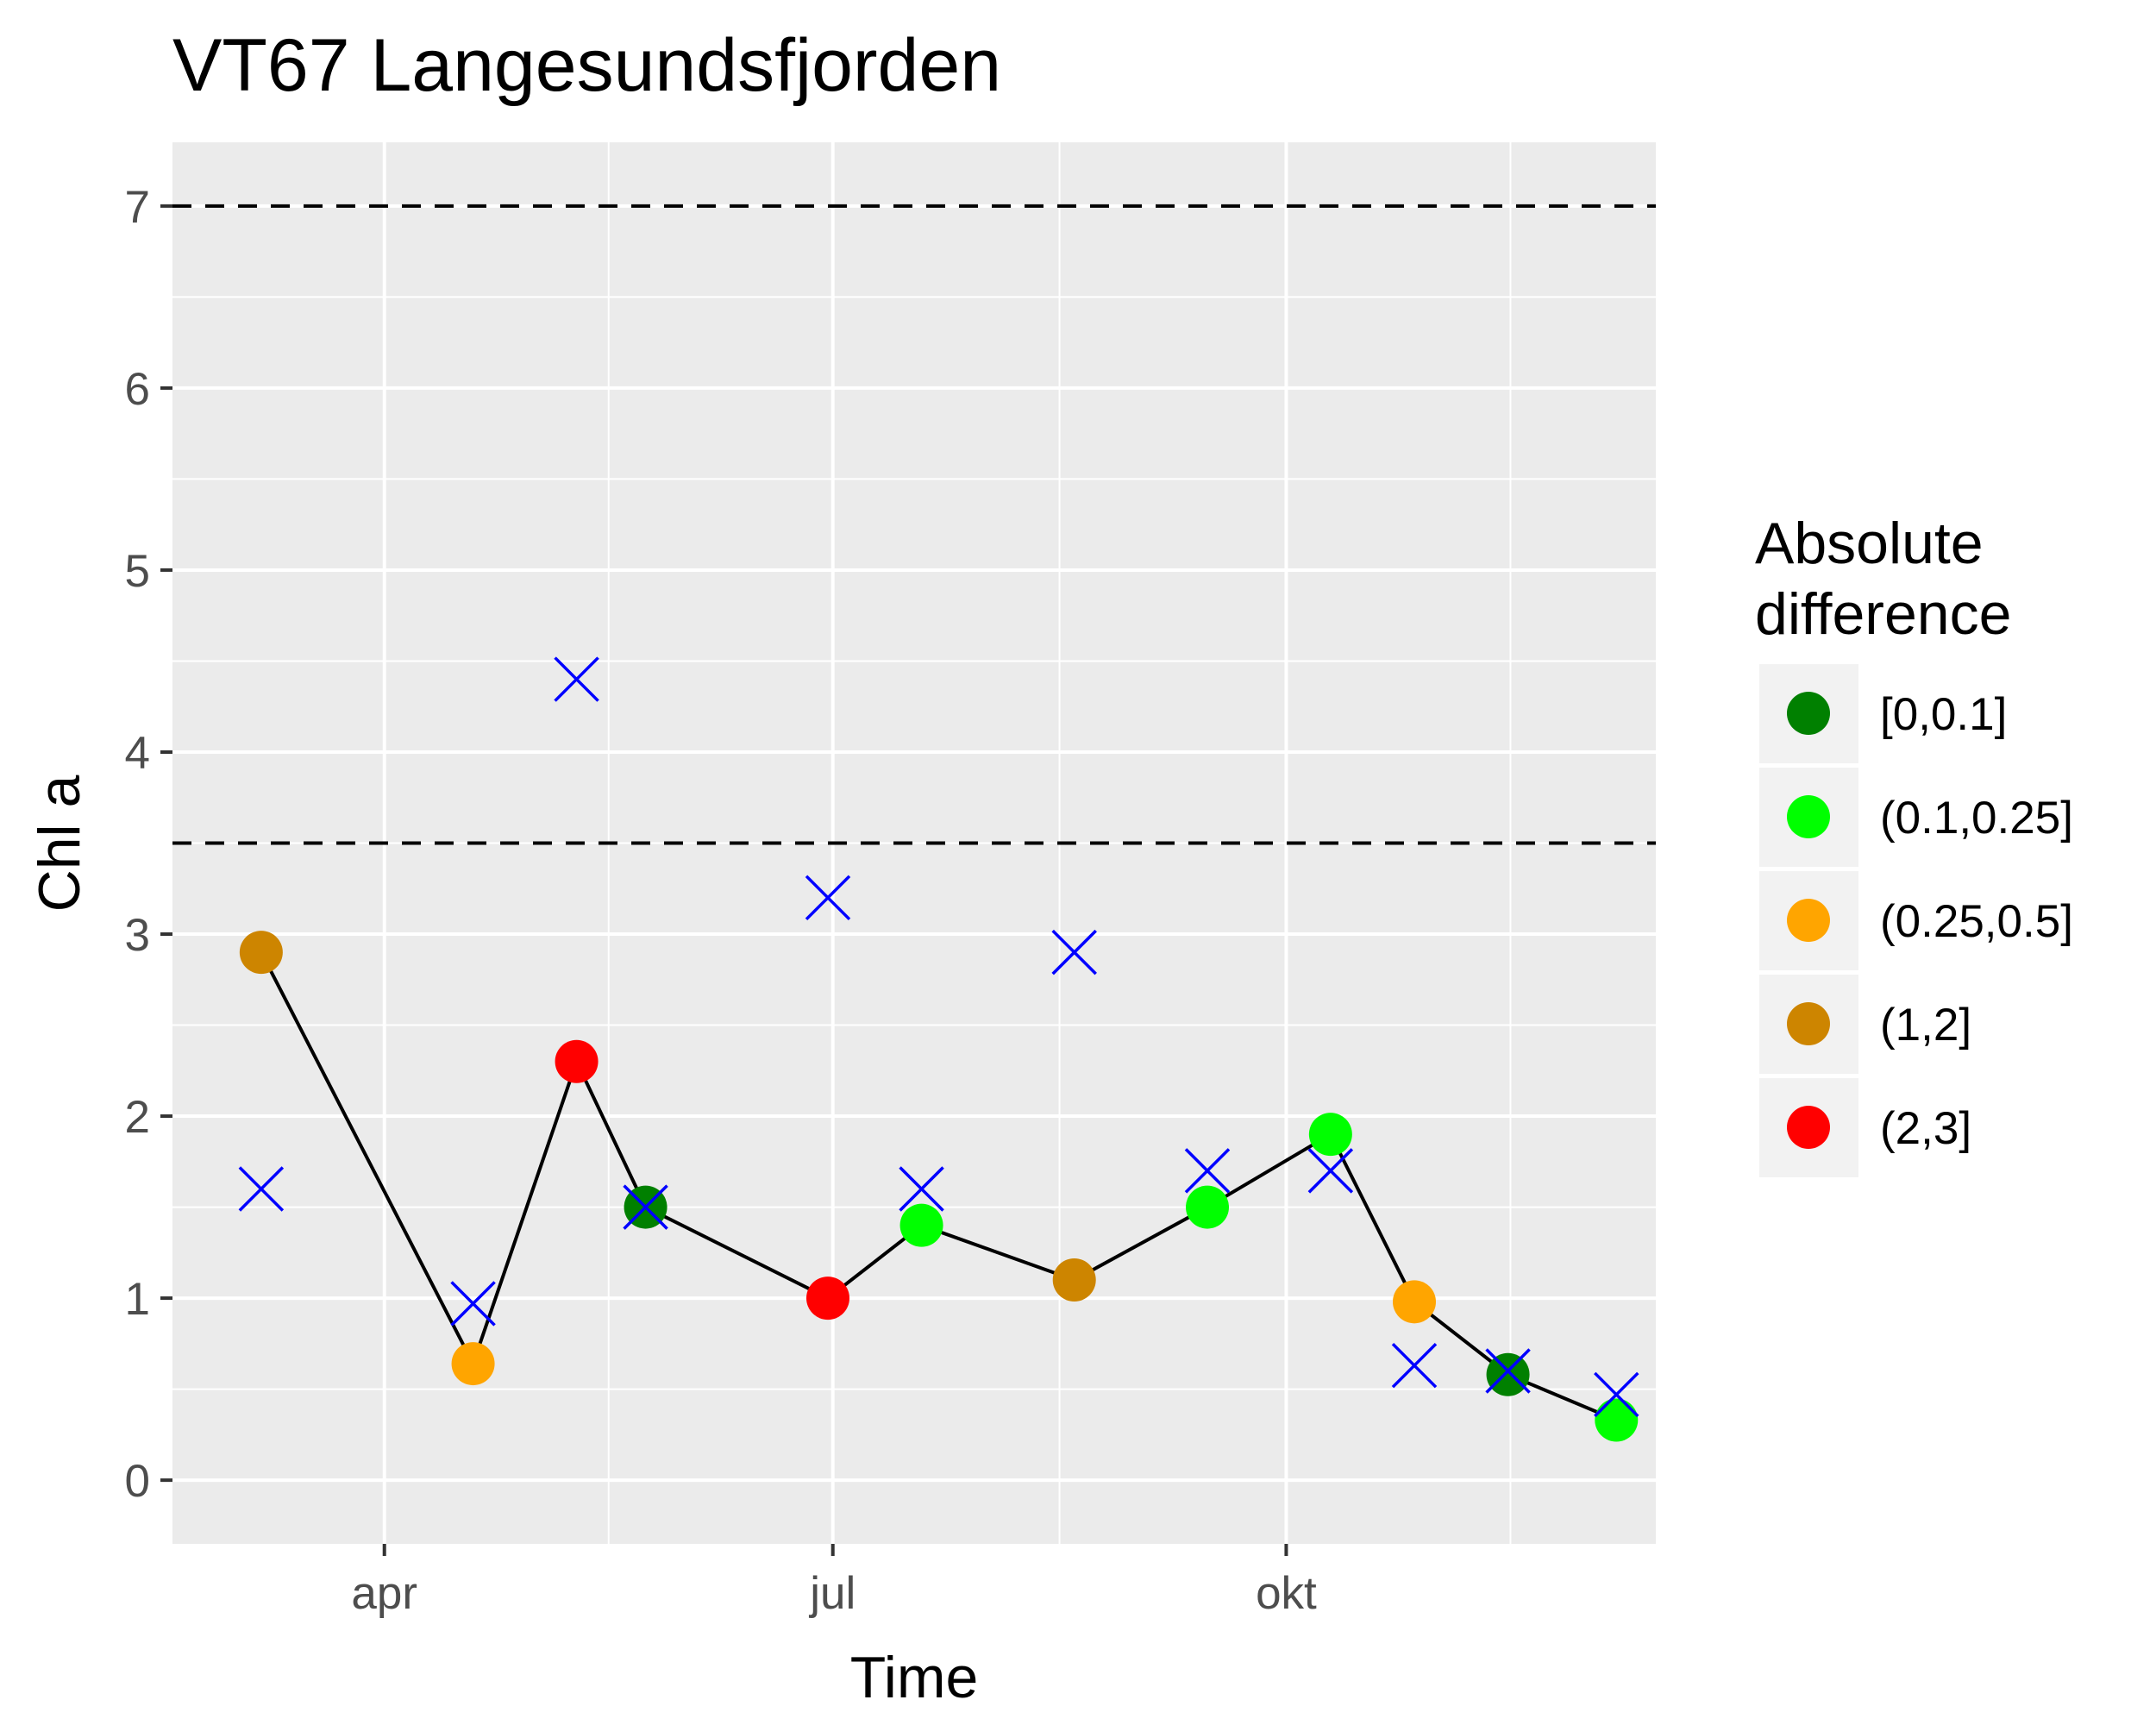 Image resolution: width=2156 pixels, height=1725 pixels. I want to click on chart-title: VT67 Langesundsfjorden, so click(586, 65).